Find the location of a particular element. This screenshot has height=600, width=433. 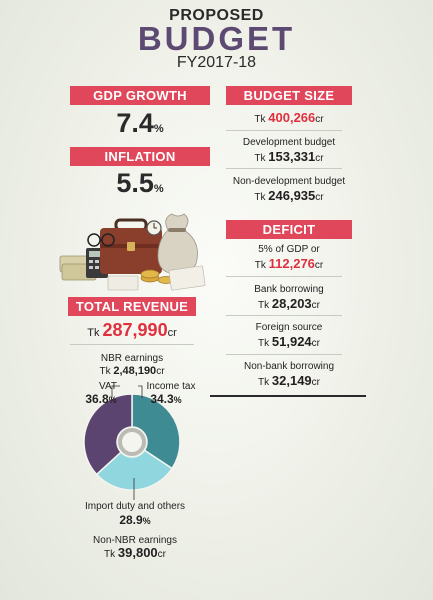

donut-center-ring is located at coordinates (132, 442).